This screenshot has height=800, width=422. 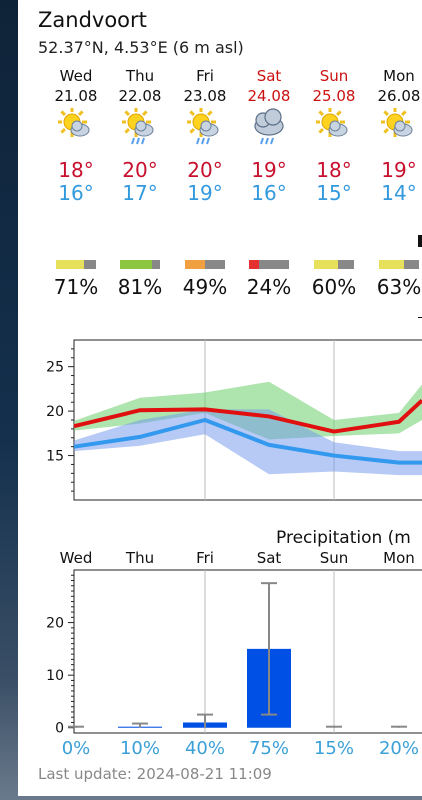 What do you see at coordinates (76, 558) in the screenshot?
I see `precip-day-label: Wed` at bounding box center [76, 558].